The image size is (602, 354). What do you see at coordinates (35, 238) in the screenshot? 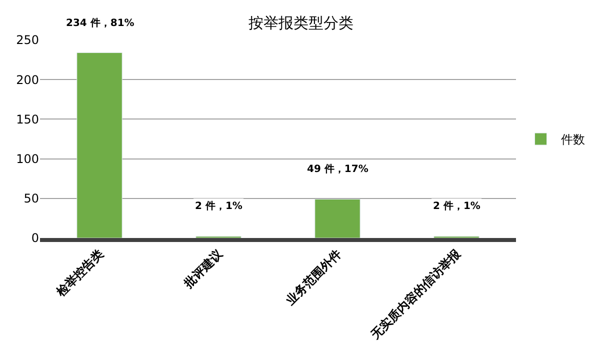
I see `y-tick-label: 0` at bounding box center [35, 238].